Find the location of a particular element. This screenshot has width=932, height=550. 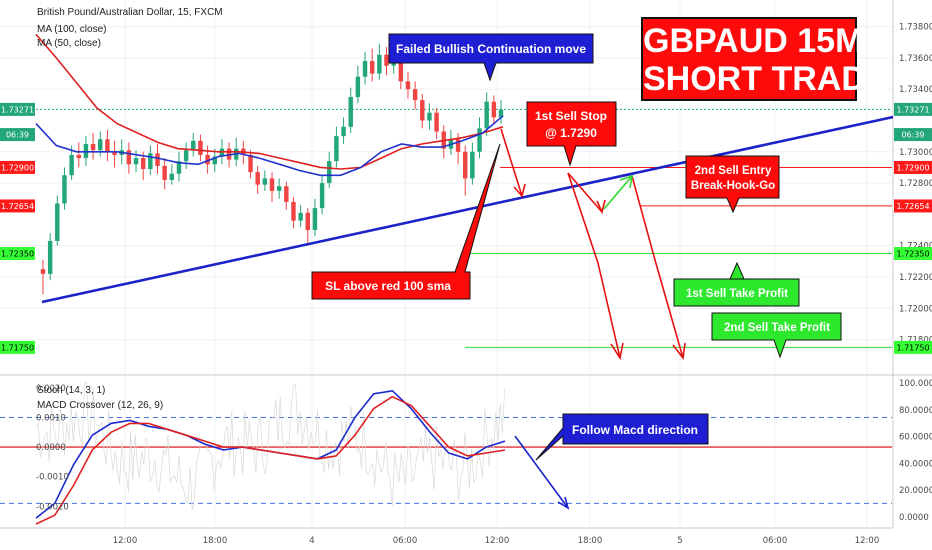

time-tick-label: 18:00 is located at coordinates (590, 541).